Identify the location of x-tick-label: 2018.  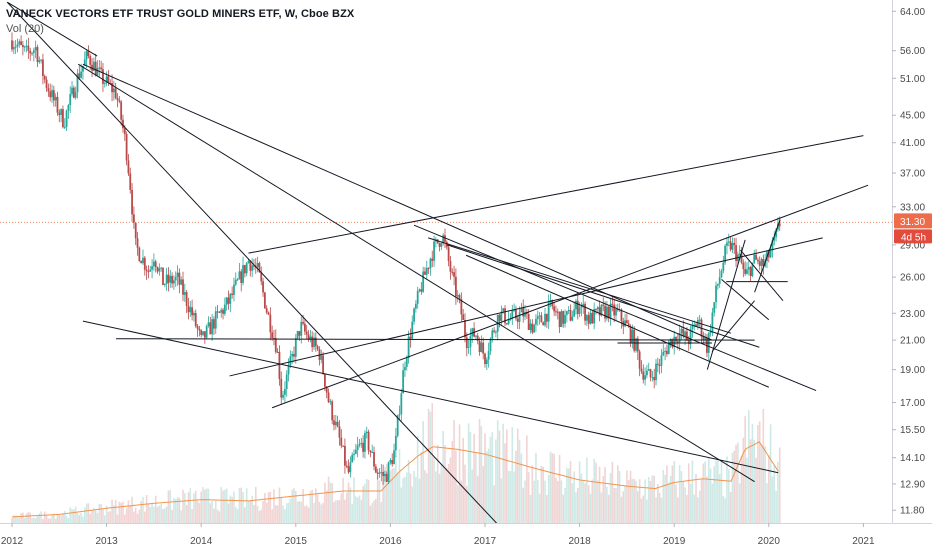
(579, 541).